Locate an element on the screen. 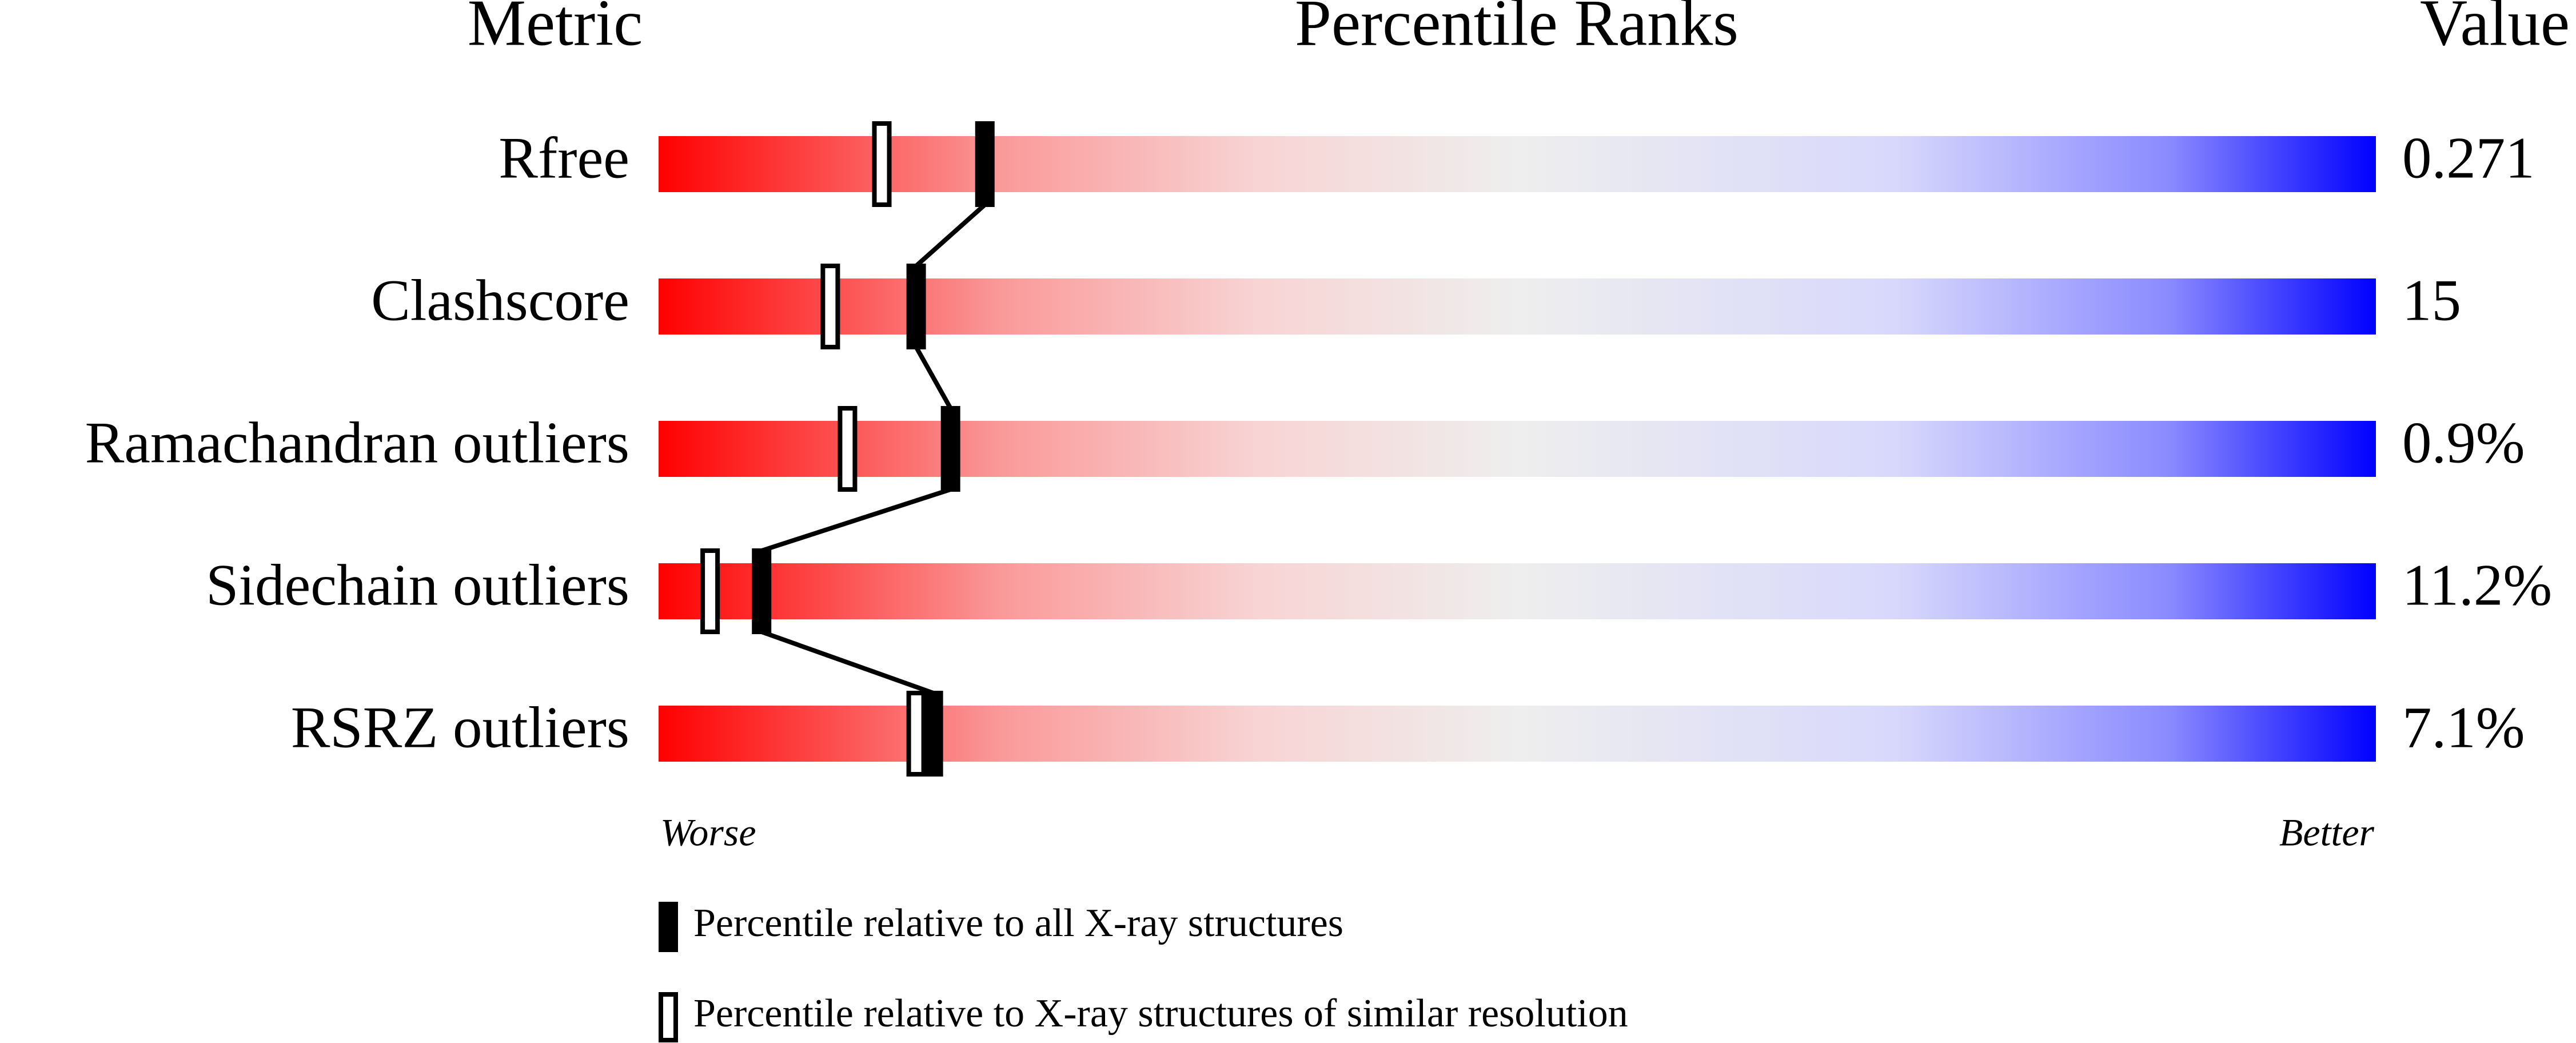  metric-value: 11.2% is located at coordinates (2477, 585).